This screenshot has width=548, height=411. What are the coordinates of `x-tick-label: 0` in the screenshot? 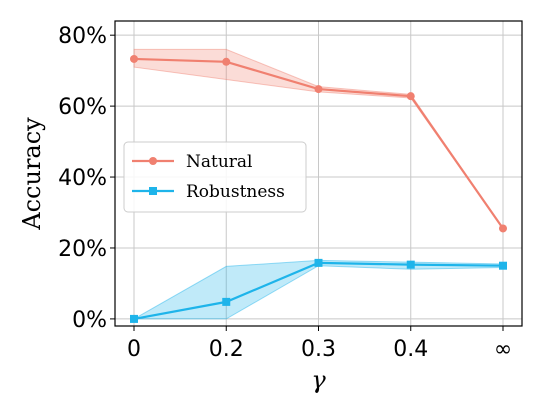 It's located at (134, 349).